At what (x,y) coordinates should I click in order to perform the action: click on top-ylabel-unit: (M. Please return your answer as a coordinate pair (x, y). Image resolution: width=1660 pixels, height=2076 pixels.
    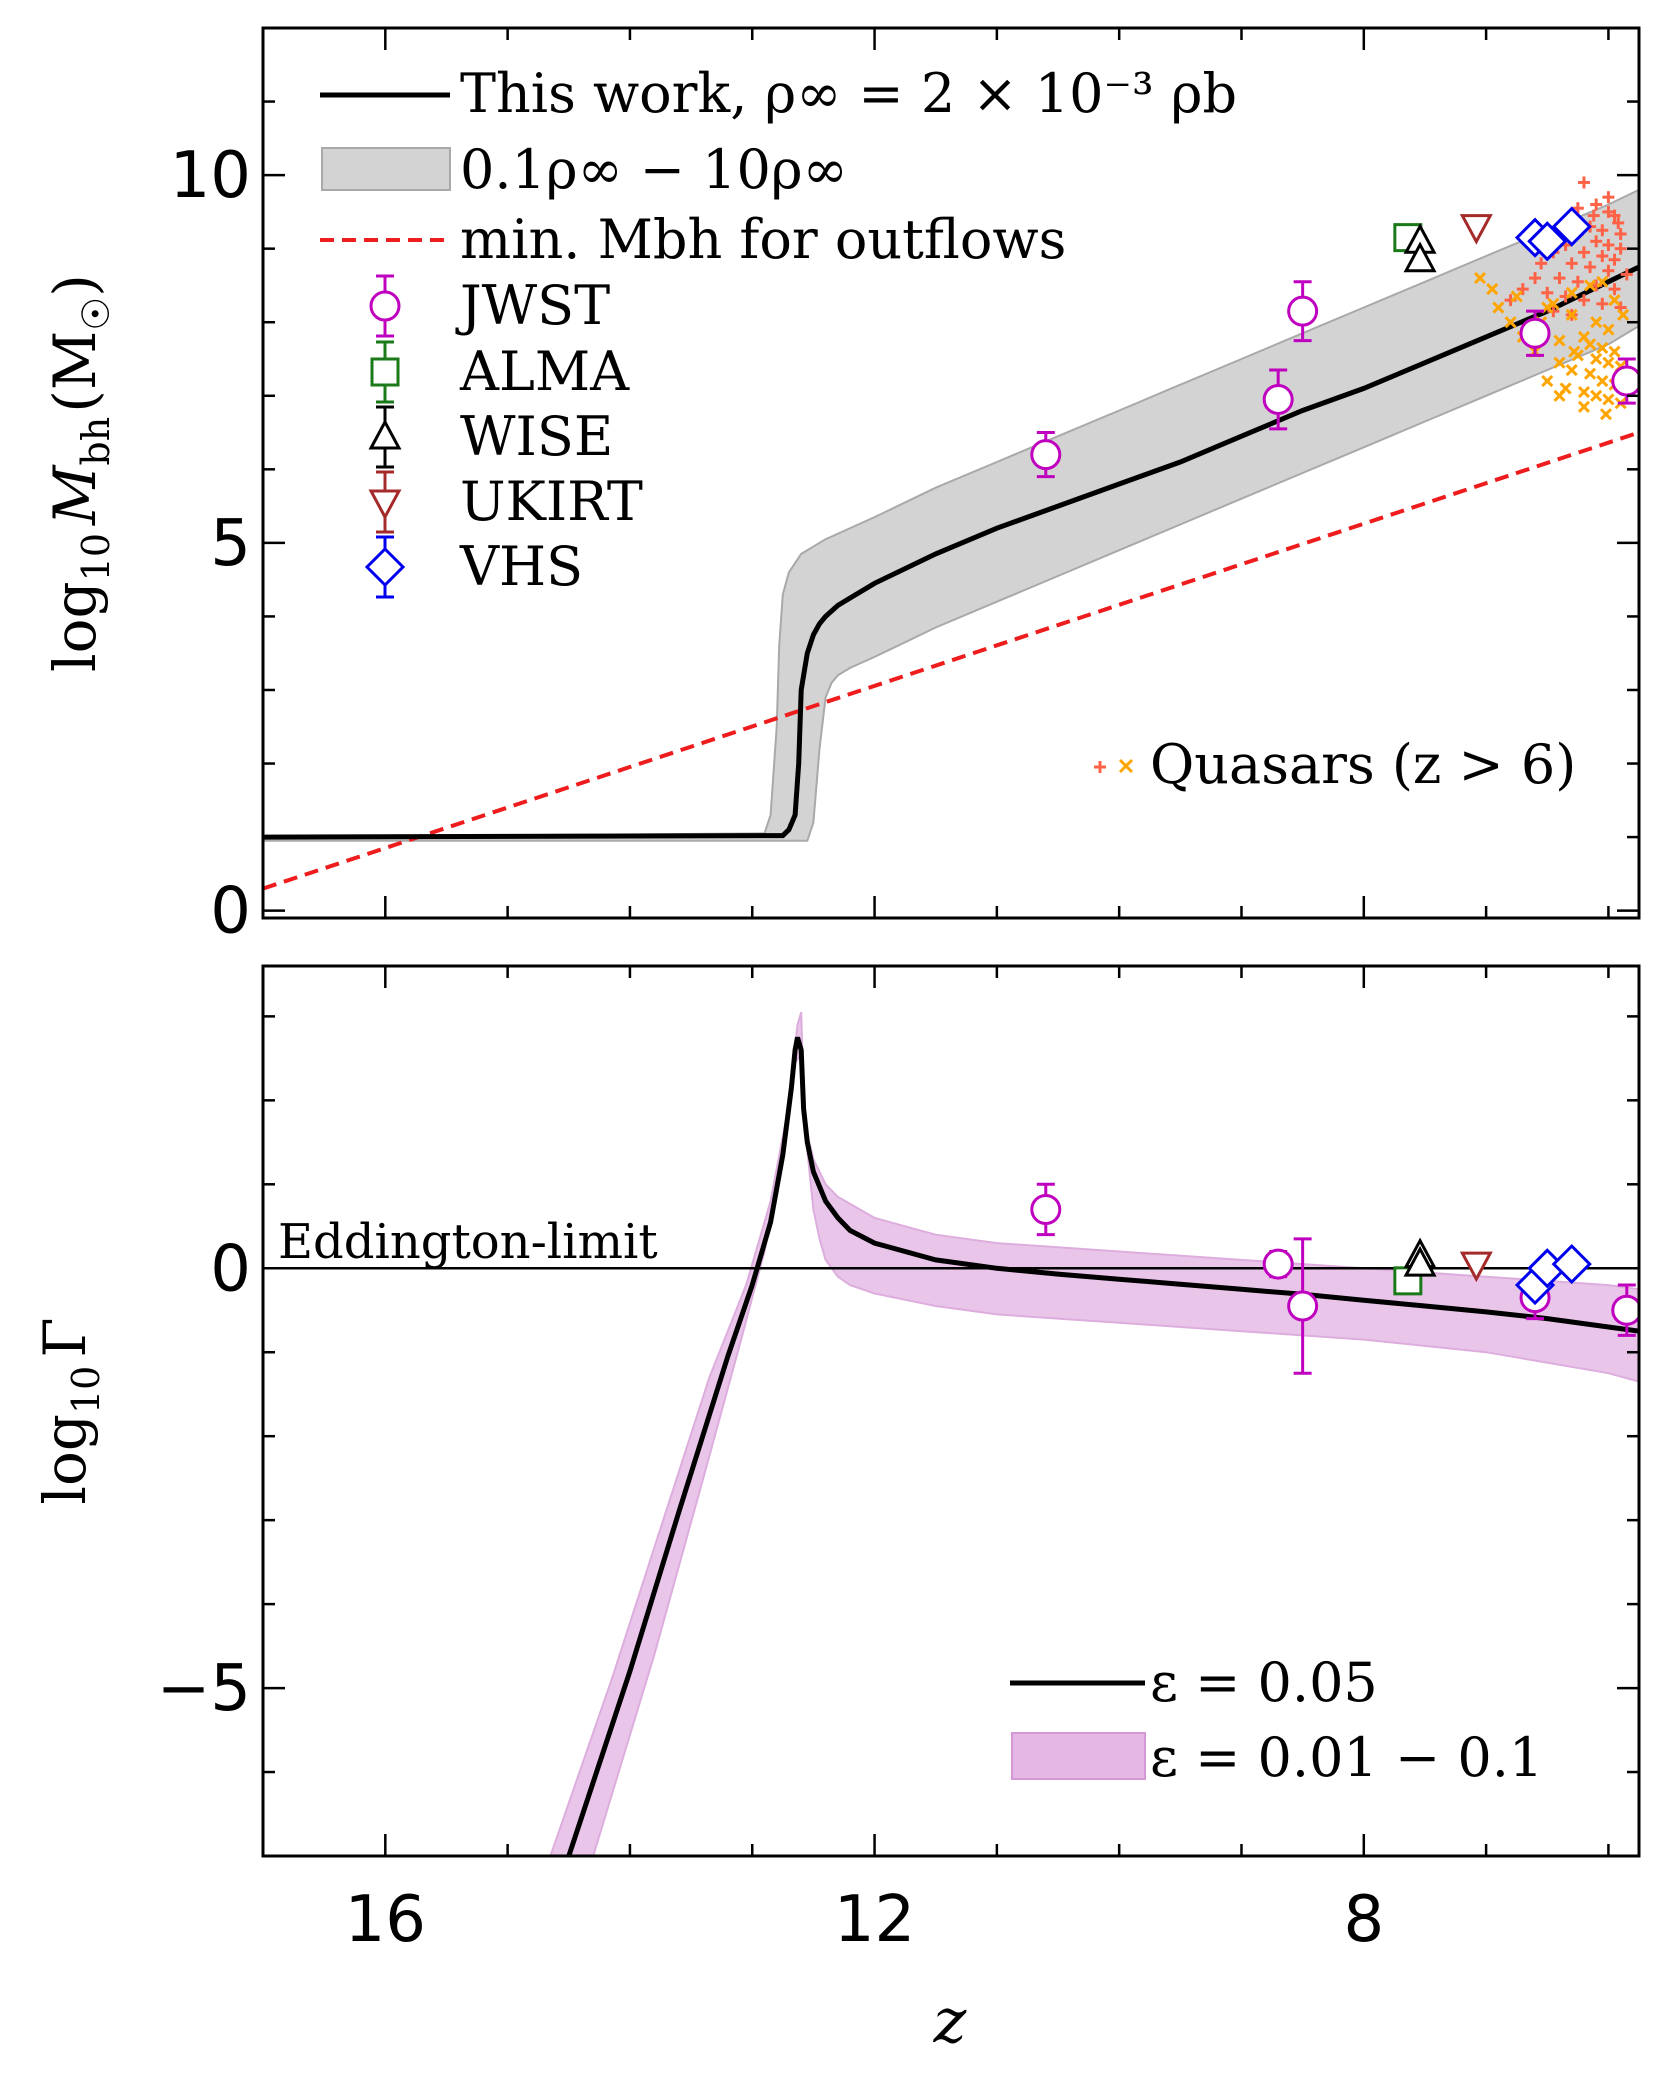
    Looking at the image, I should click on (75, 372).